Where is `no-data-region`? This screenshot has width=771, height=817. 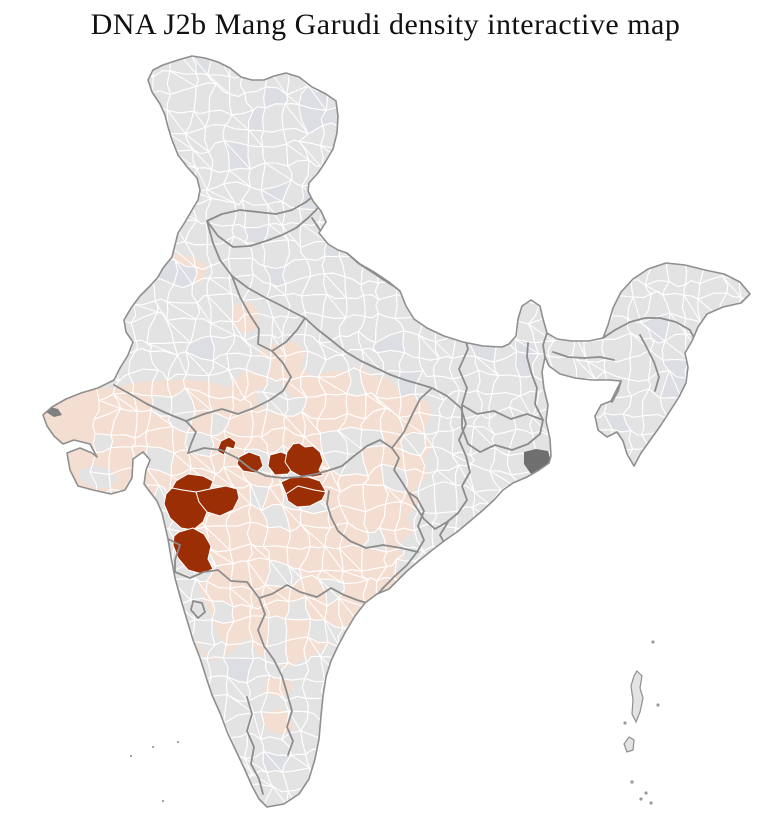
no-data-region is located at coordinates (99, 476).